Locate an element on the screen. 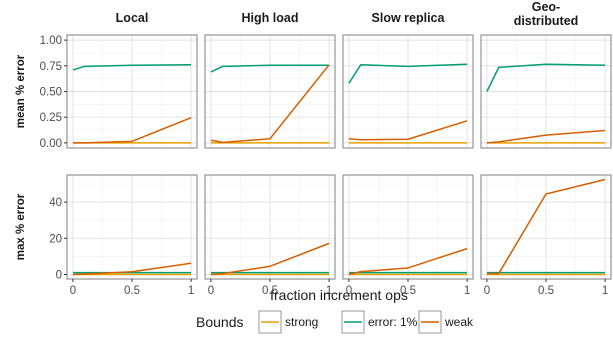 The image size is (613, 337). legend-label: weak is located at coordinates (459, 322).